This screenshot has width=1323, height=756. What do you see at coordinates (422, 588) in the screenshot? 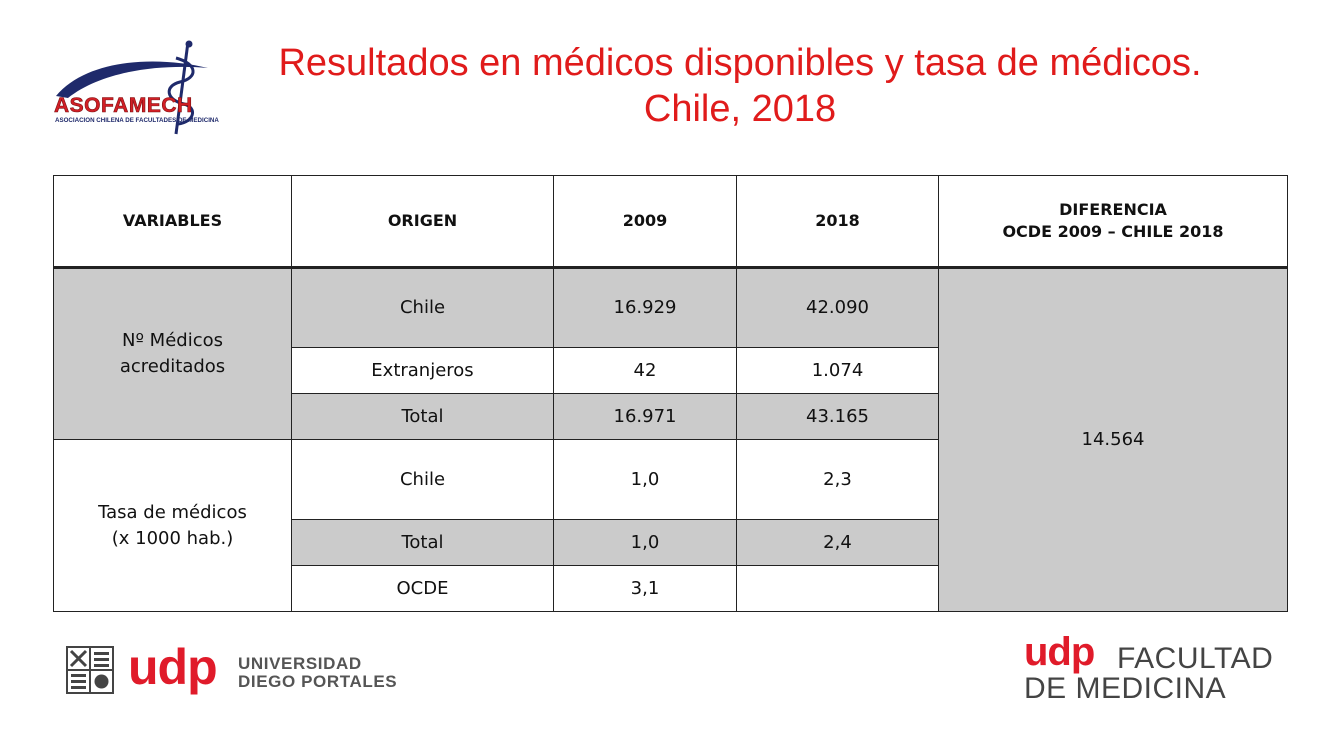
I see `cell-origen: OCDE` at bounding box center [422, 588].